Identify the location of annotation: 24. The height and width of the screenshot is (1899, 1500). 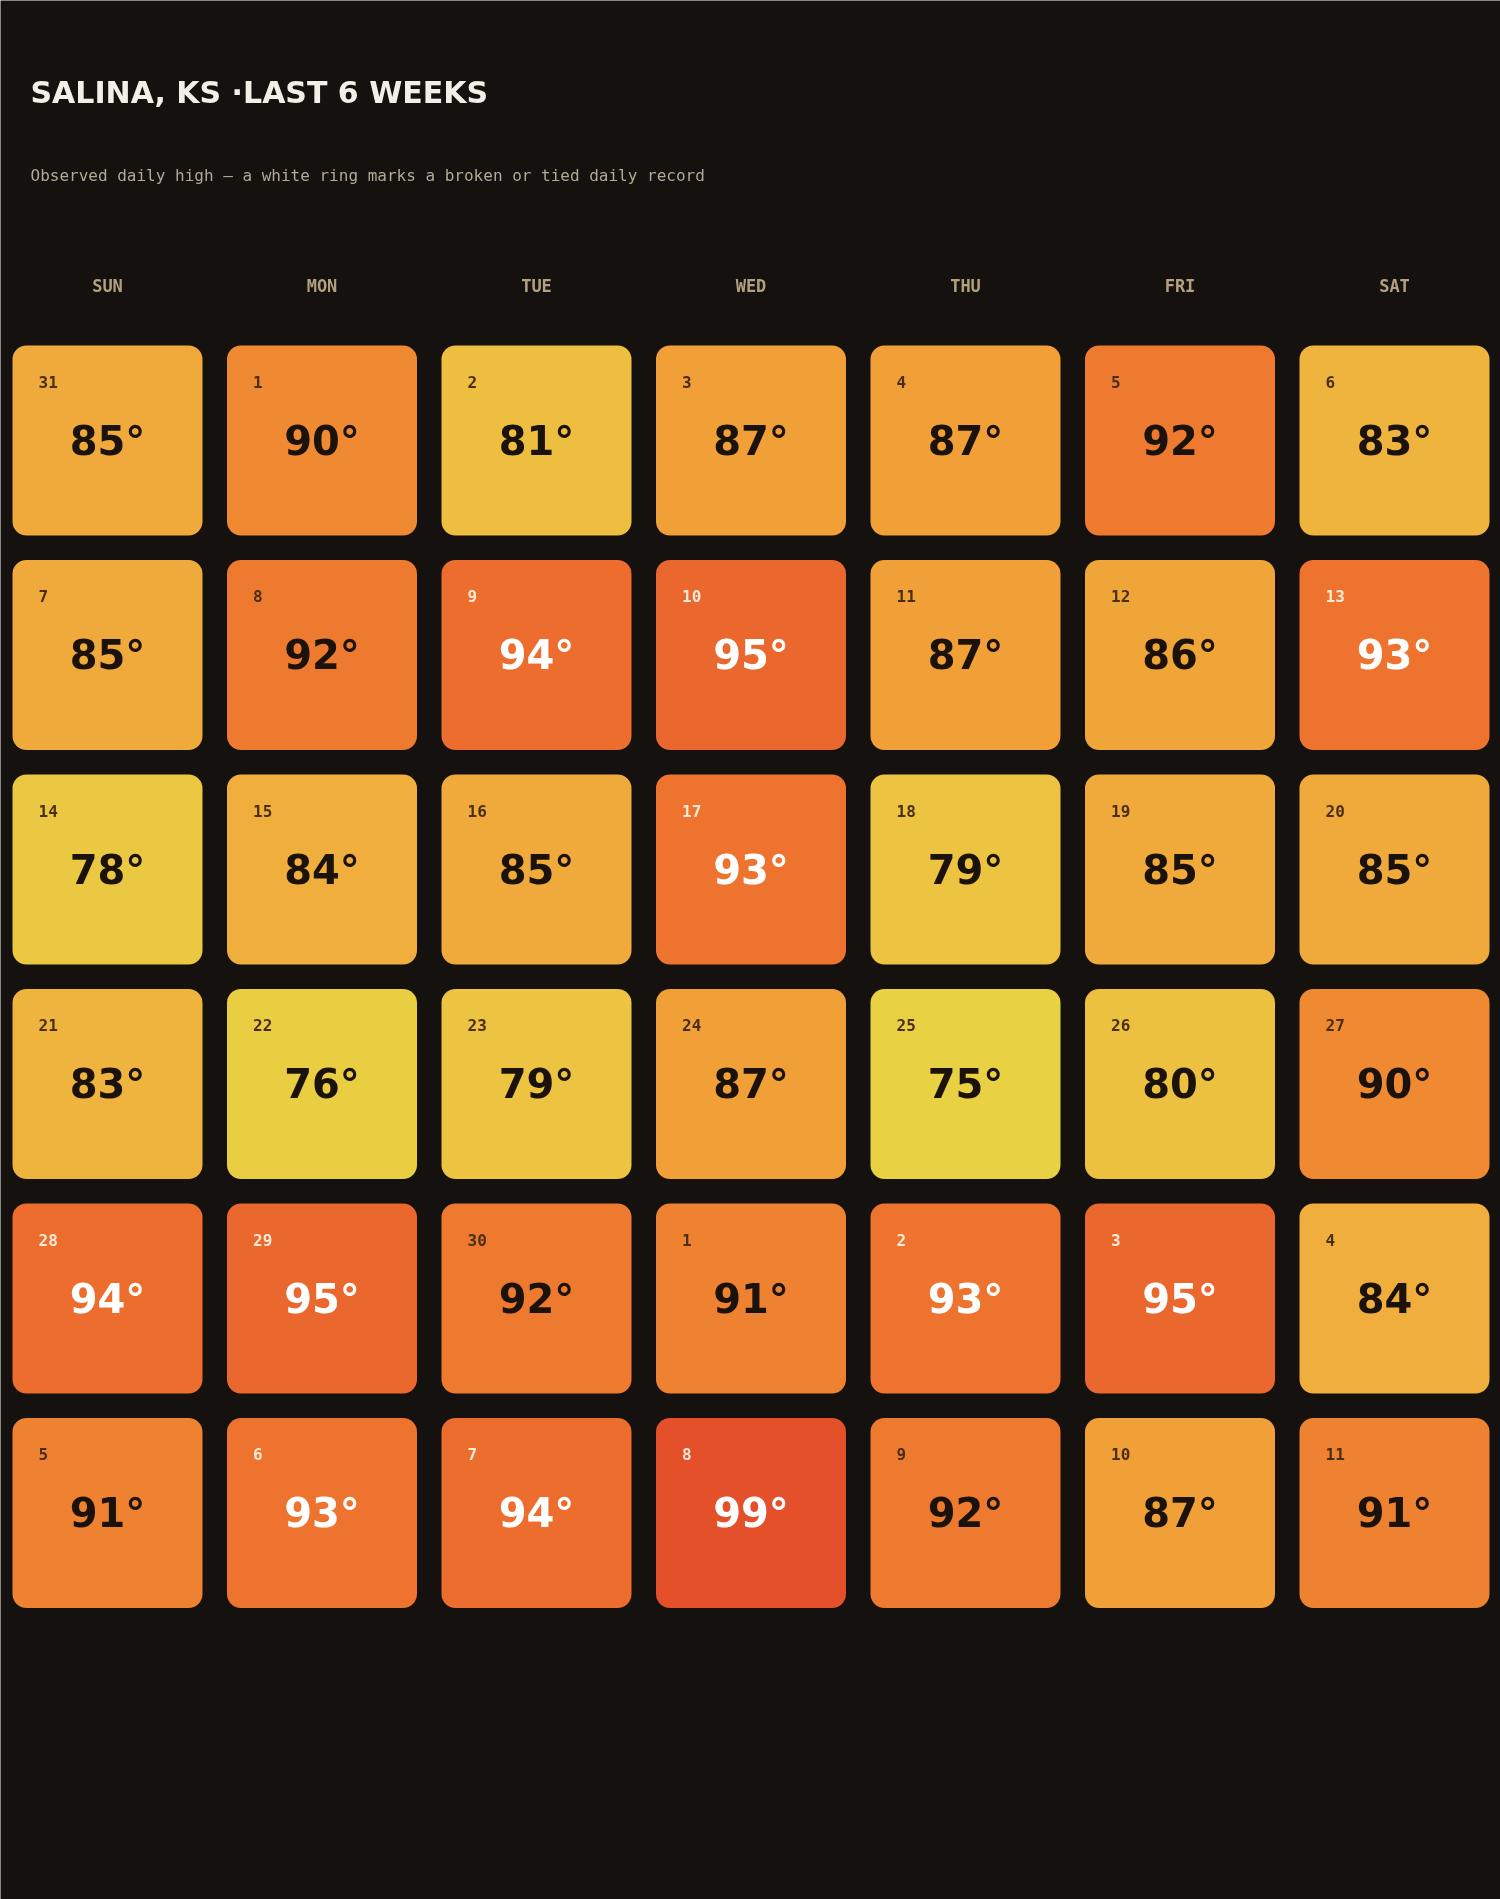
(692, 1025).